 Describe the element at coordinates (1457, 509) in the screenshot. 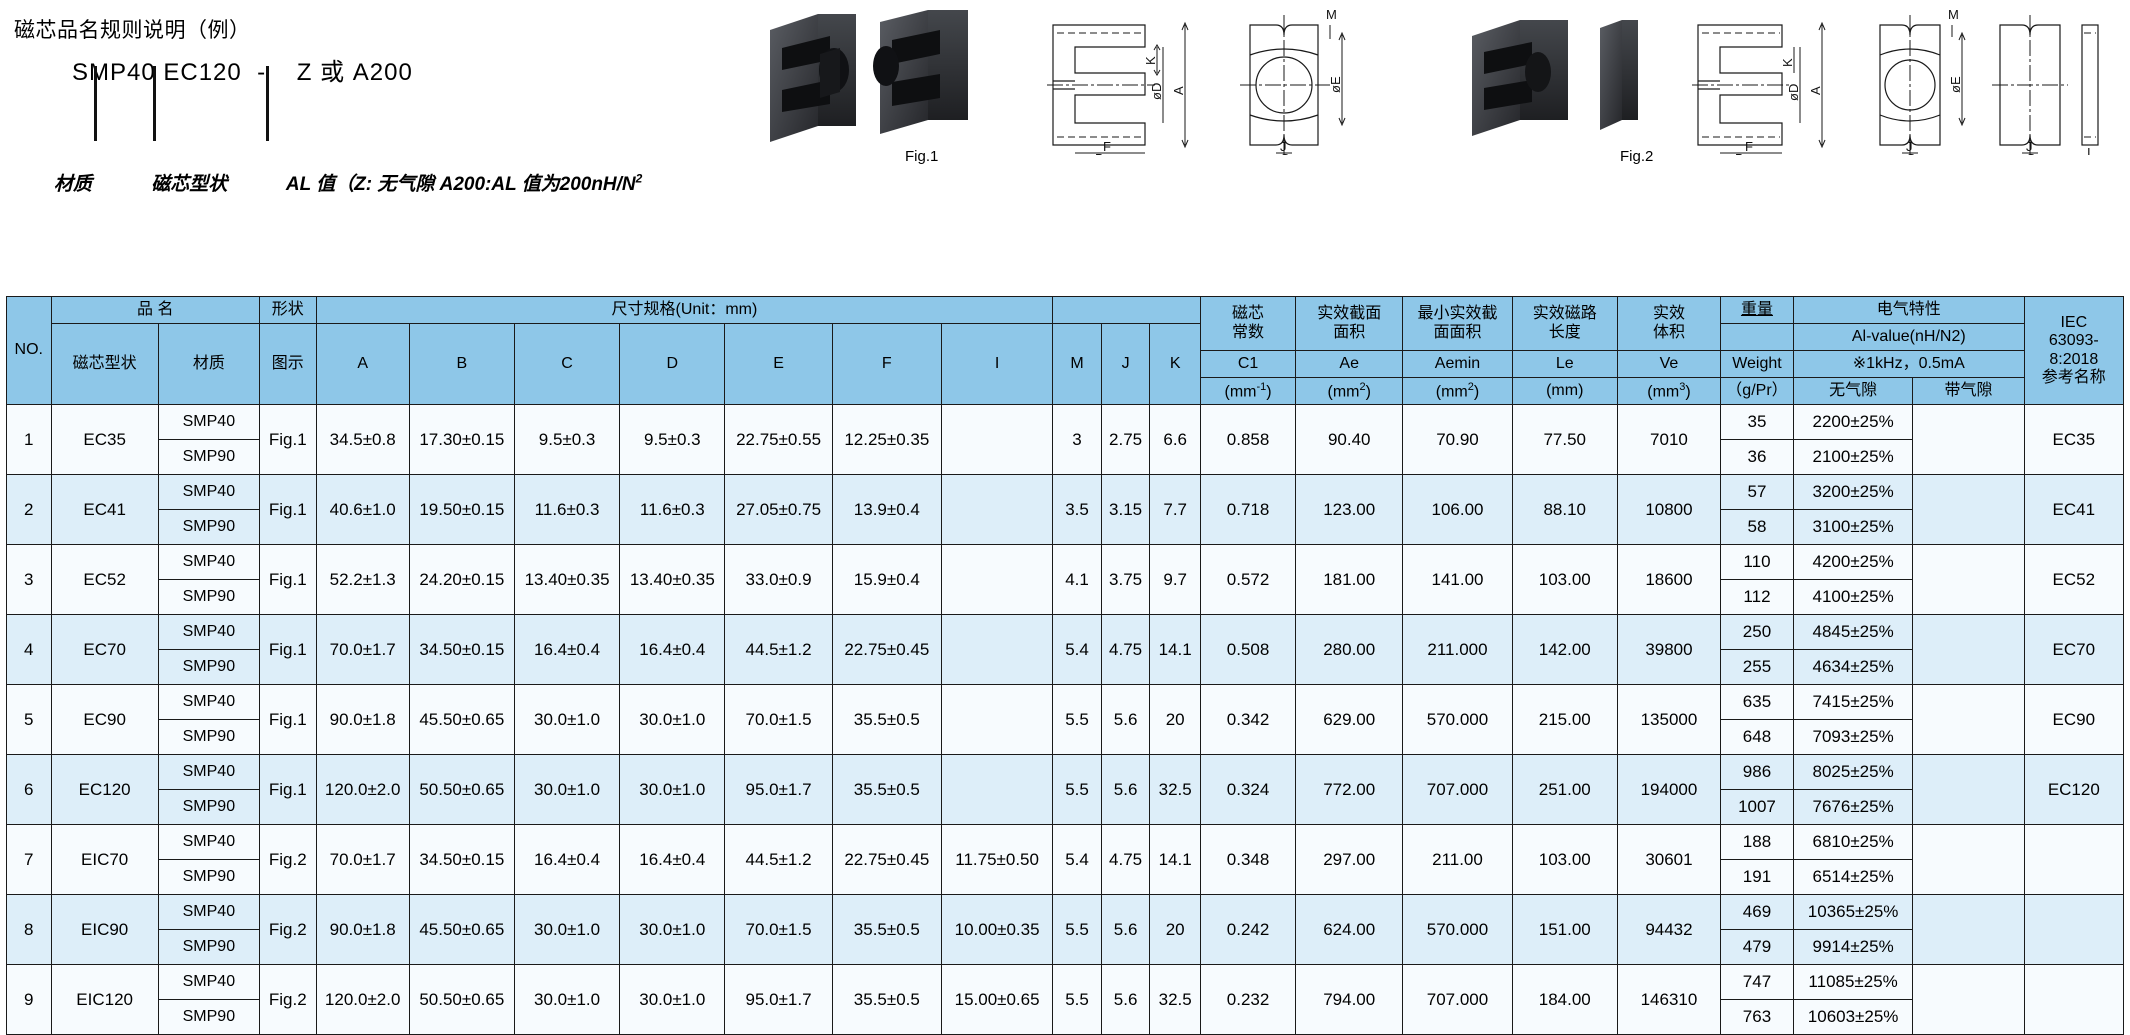

I see `cell-aemin: 106.00` at that location.